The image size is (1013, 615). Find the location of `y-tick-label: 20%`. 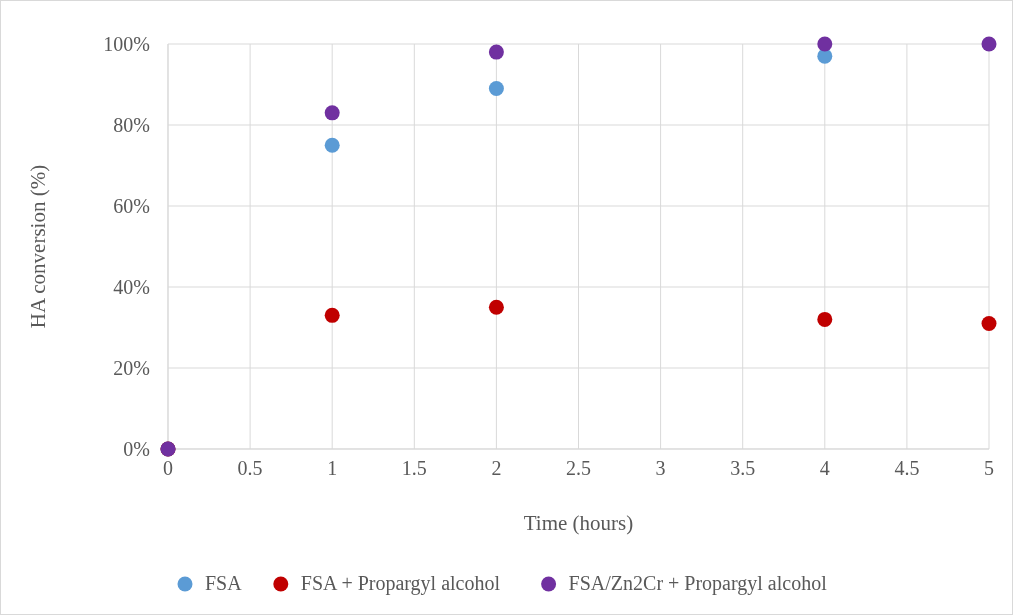

y-tick-label: 20% is located at coordinates (131, 368).